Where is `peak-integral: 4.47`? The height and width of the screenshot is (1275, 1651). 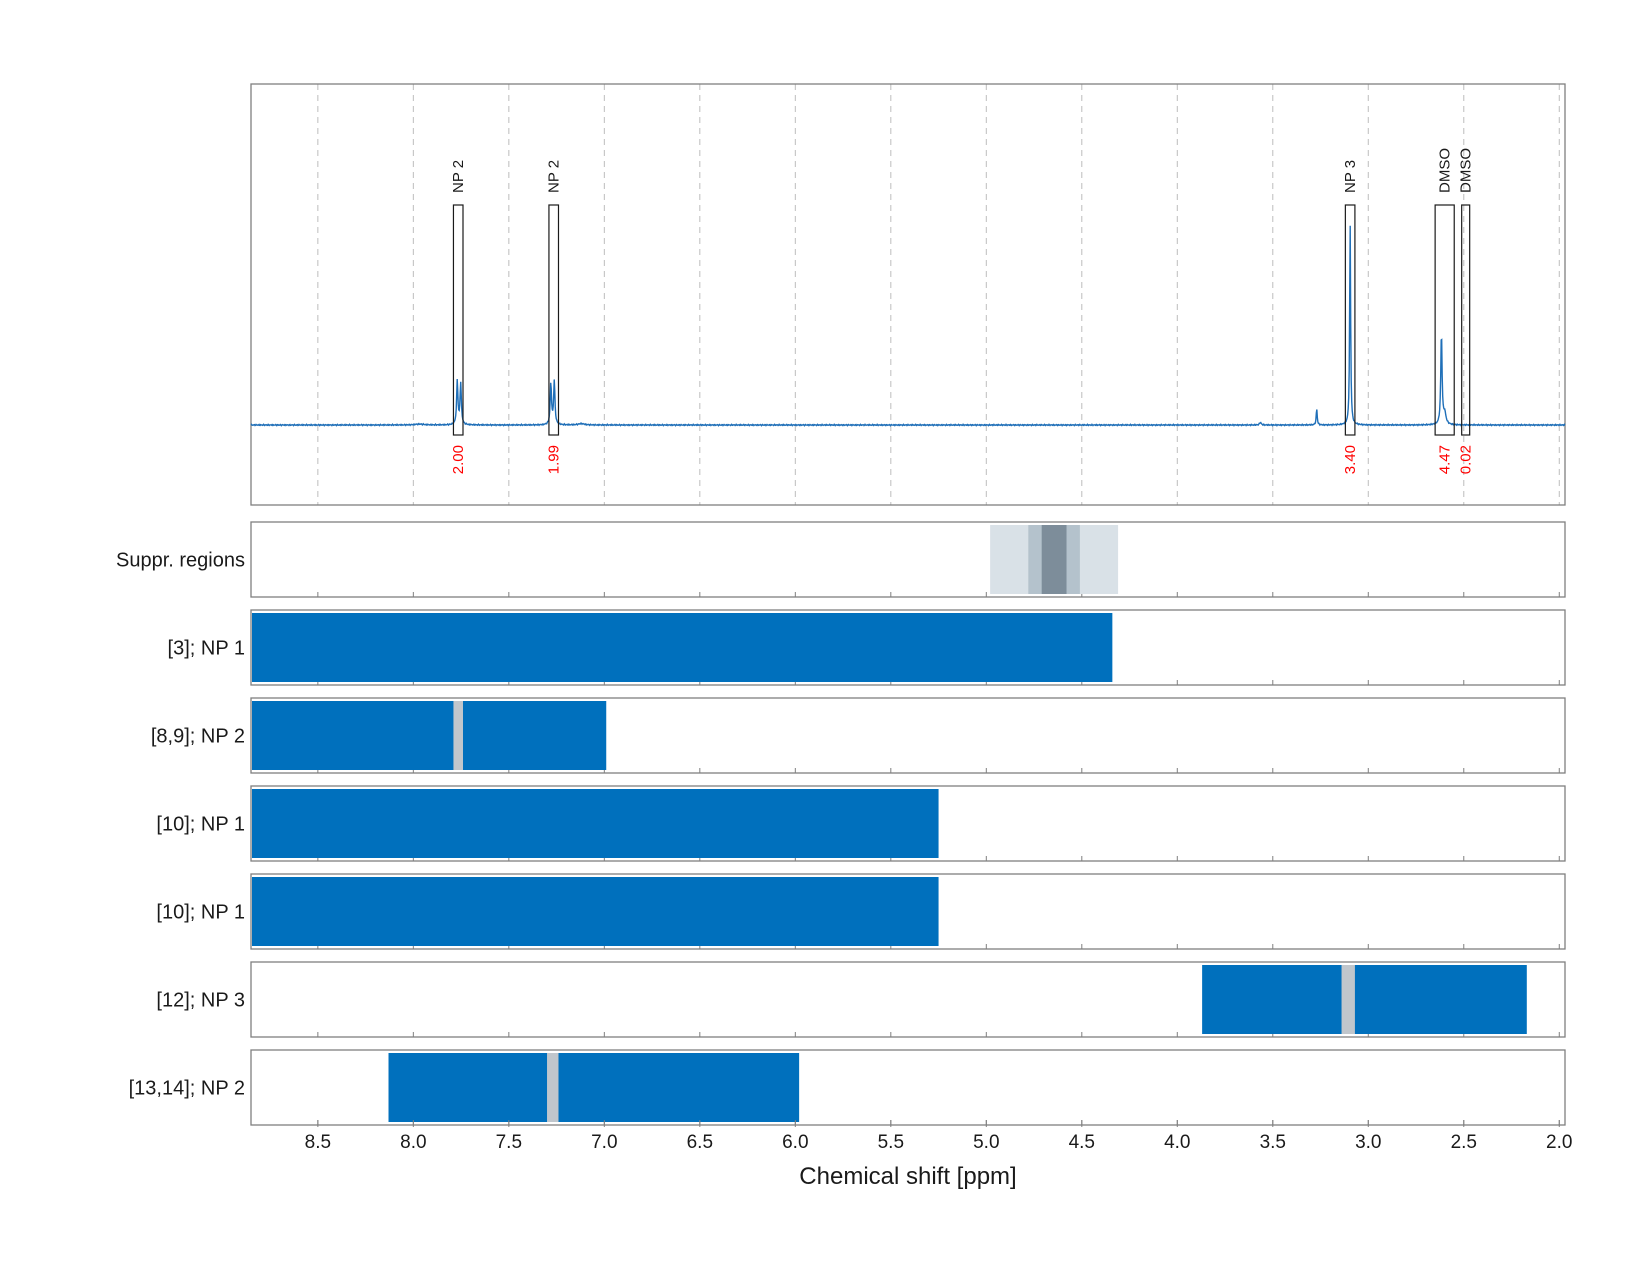
peak-integral: 4.47 is located at coordinates (1445, 459).